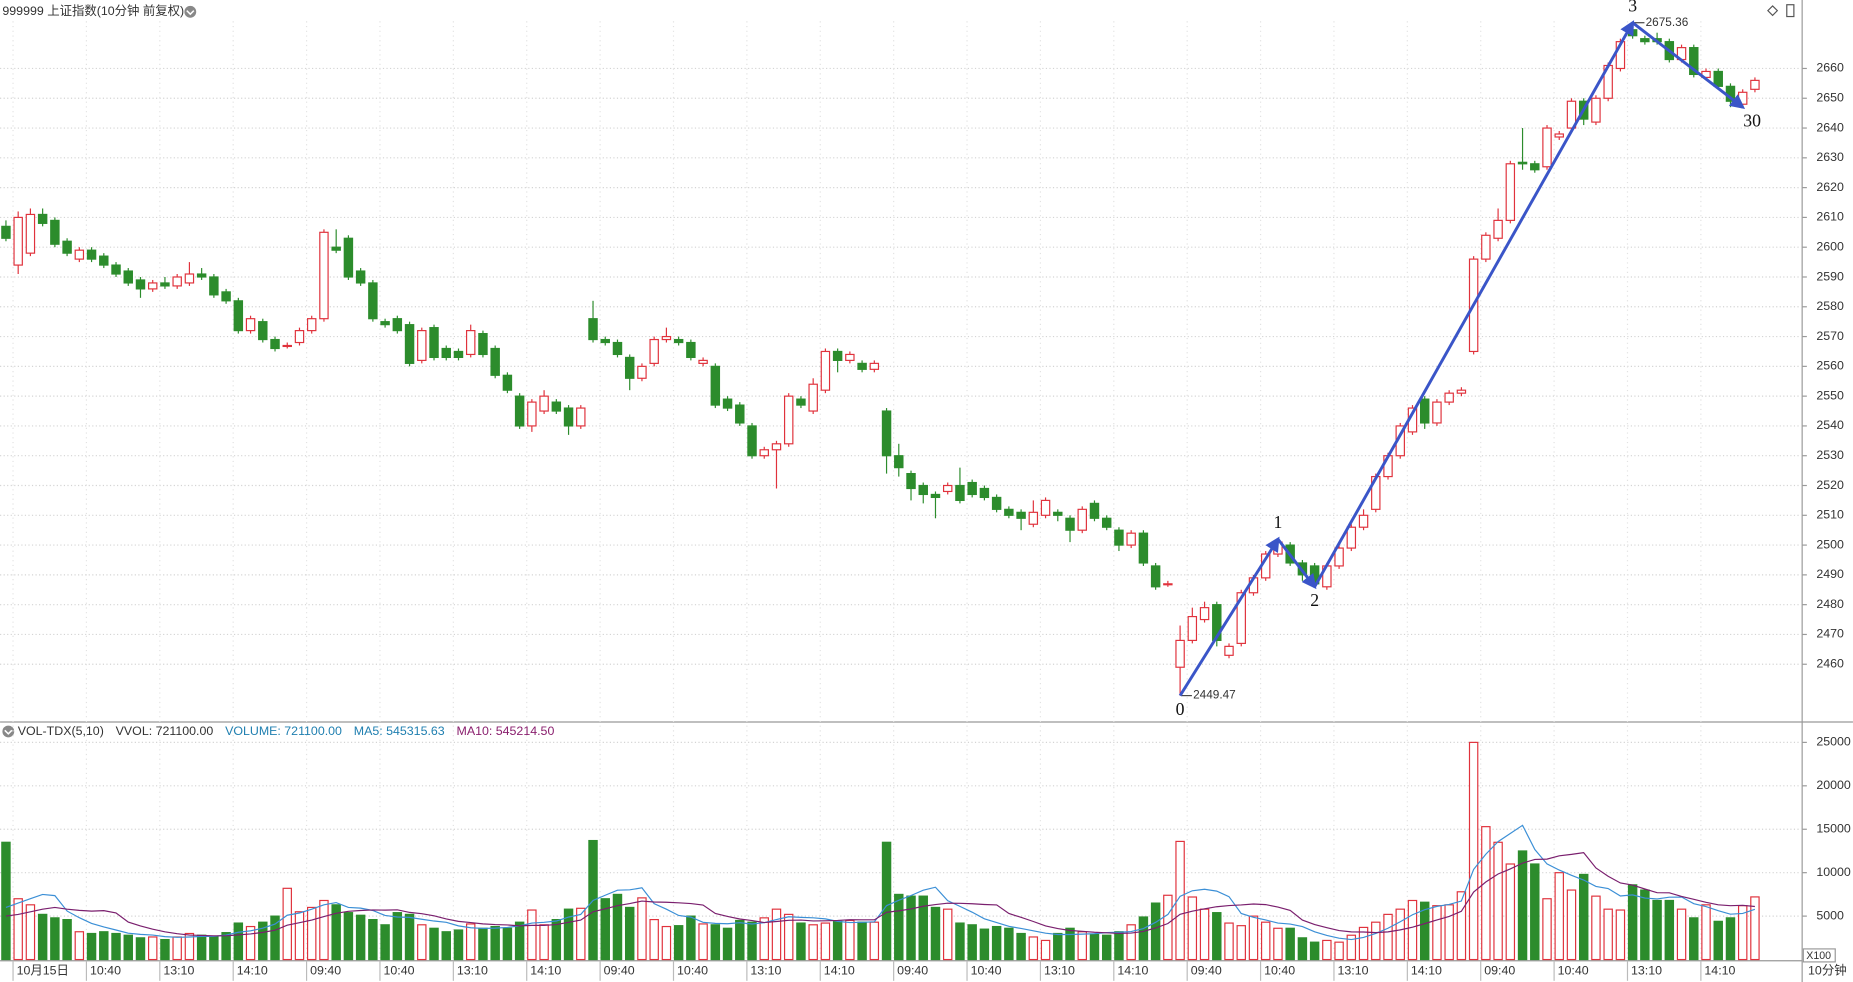 This screenshot has width=1853, height=982. Describe the element at coordinates (1830, 915) in the screenshot. I see `y-tick-label: 5000` at that location.